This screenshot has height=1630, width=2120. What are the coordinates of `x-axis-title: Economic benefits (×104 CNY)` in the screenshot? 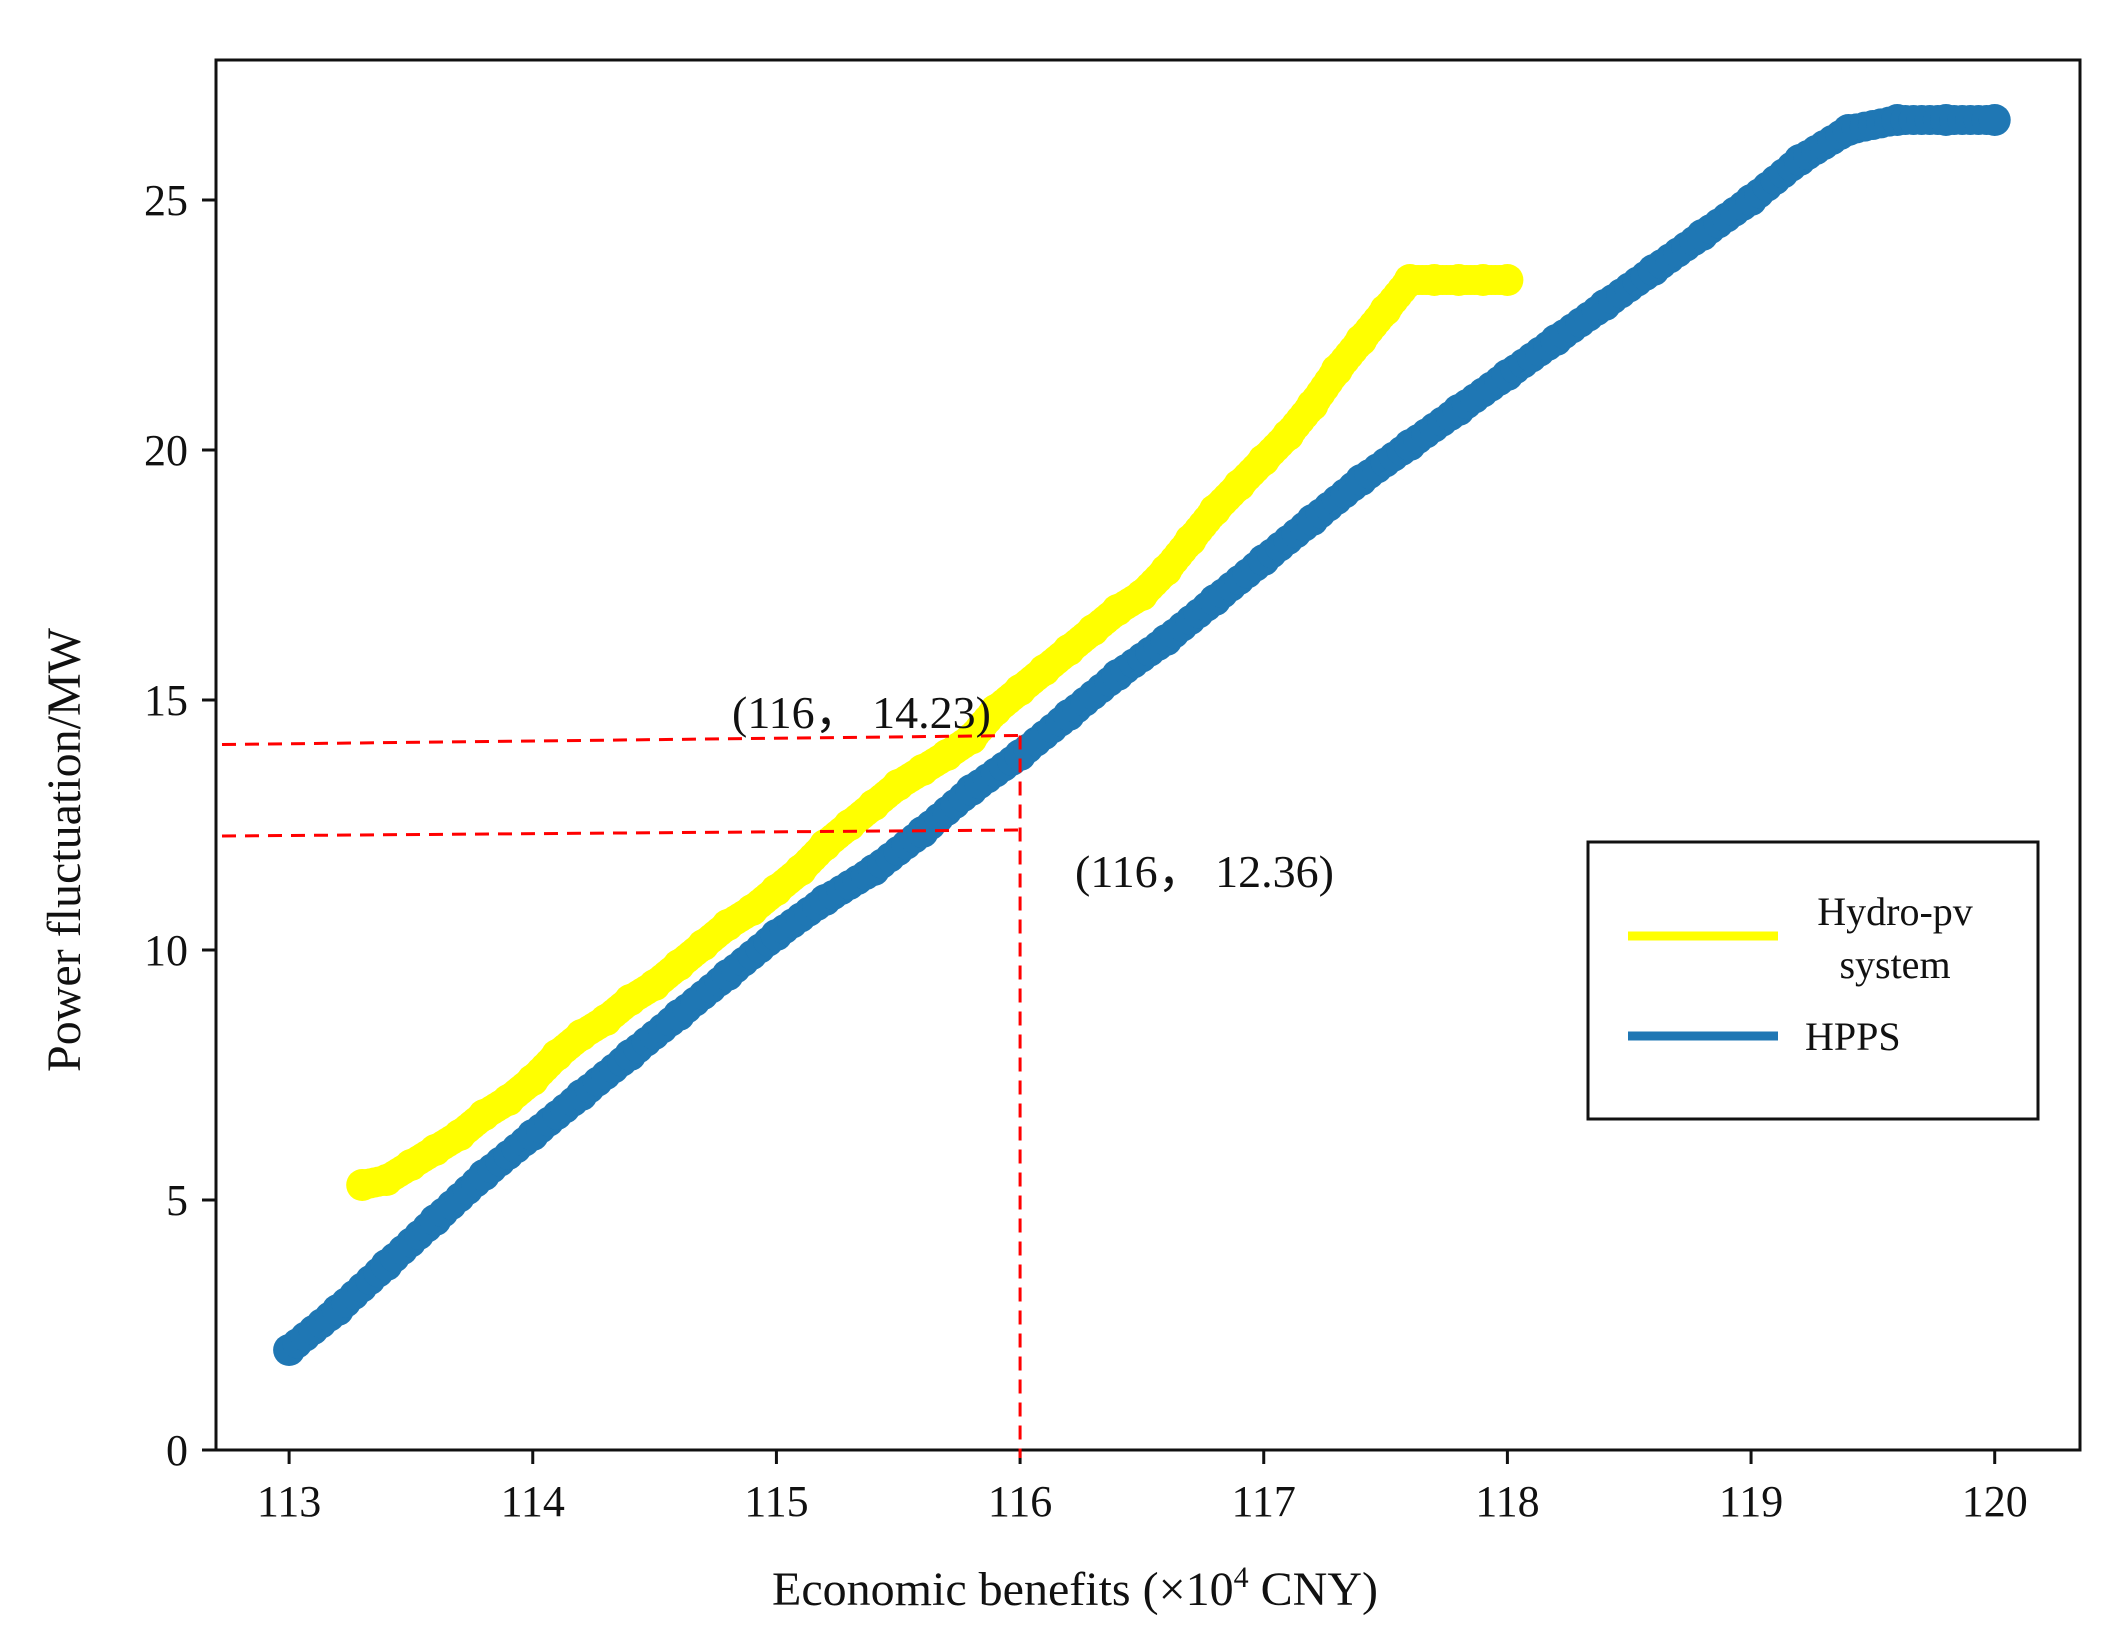 It's located at (1075, 1588).